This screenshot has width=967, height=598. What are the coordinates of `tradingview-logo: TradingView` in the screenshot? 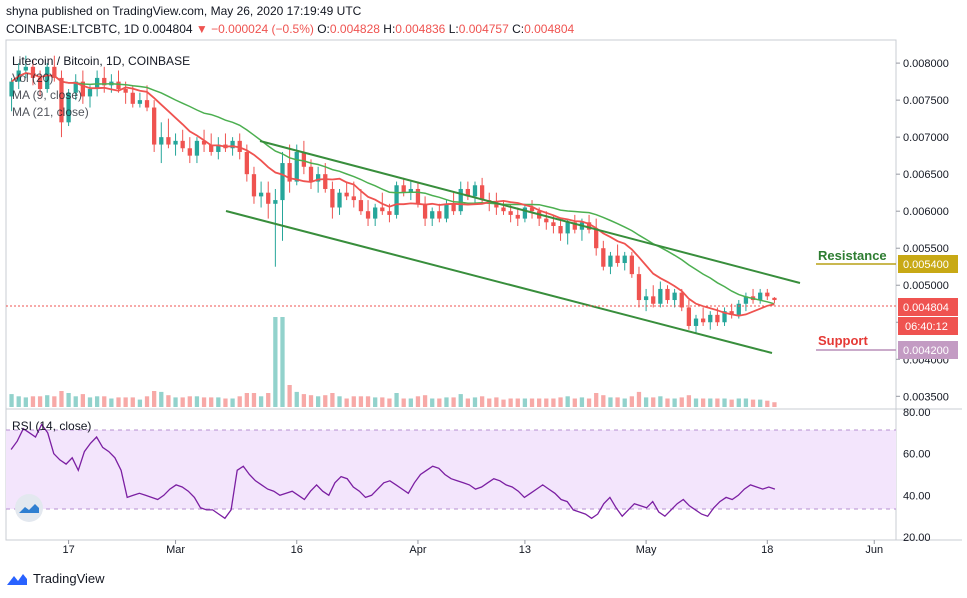 It's located at (55, 578).